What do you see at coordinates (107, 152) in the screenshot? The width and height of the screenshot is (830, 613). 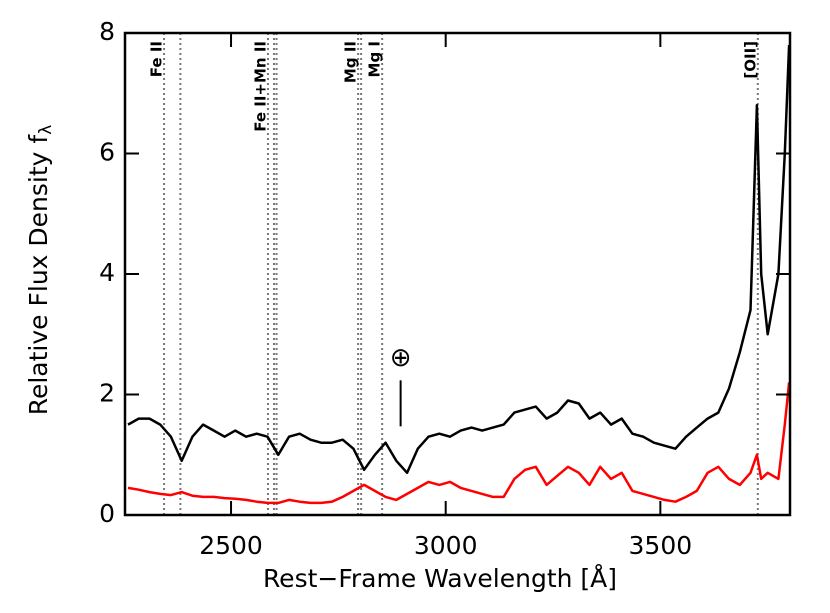 I see `y-tick-label: 6` at bounding box center [107, 152].